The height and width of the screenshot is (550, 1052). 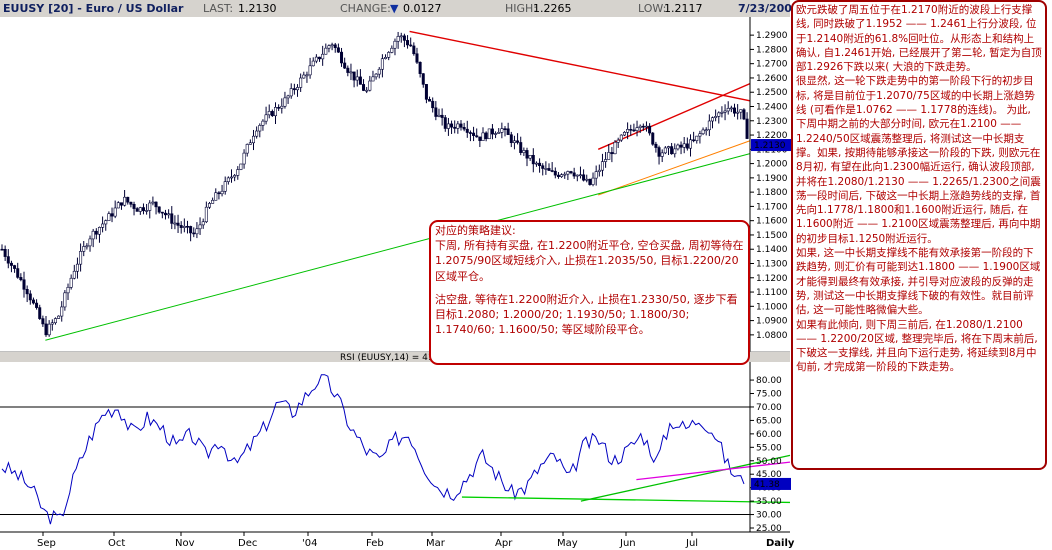 What do you see at coordinates (772, 307) in the screenshot?
I see `price-tick-label: 1.1000` at bounding box center [772, 307].